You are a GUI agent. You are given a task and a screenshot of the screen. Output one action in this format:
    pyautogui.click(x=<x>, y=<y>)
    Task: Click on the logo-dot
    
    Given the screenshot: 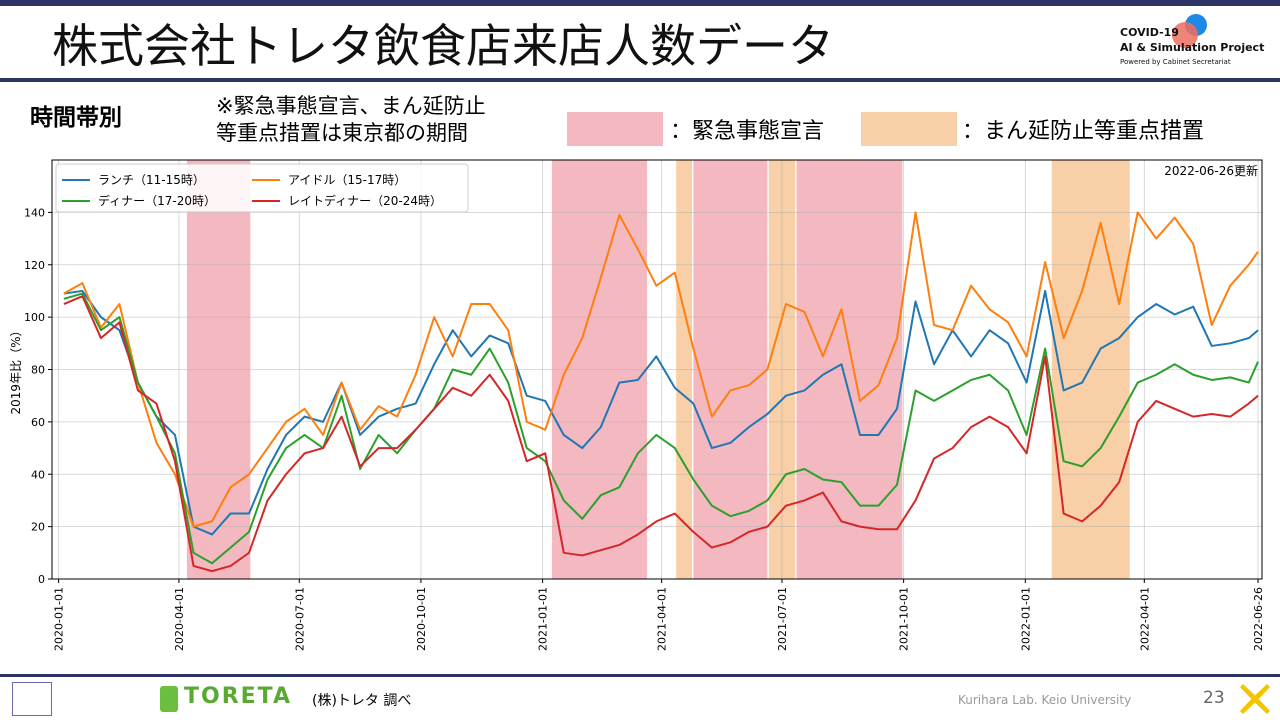 What is the action you would take?
    pyautogui.click(x=1185, y=35)
    